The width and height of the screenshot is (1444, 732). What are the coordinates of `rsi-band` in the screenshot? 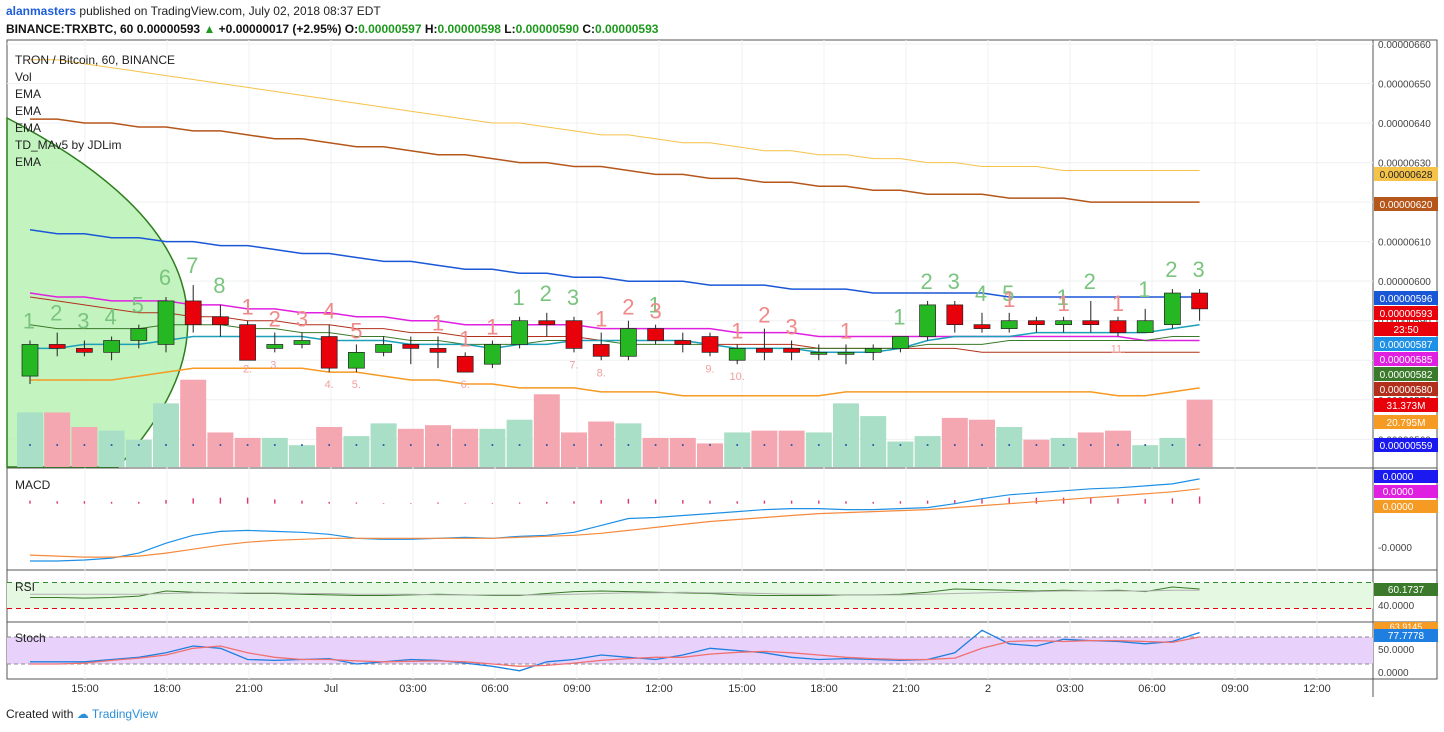 It's located at (690, 595).